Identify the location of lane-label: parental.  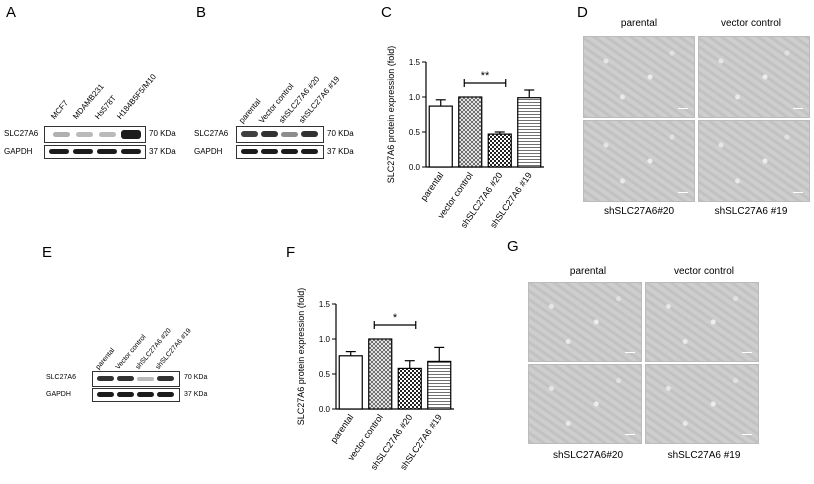
(105, 359).